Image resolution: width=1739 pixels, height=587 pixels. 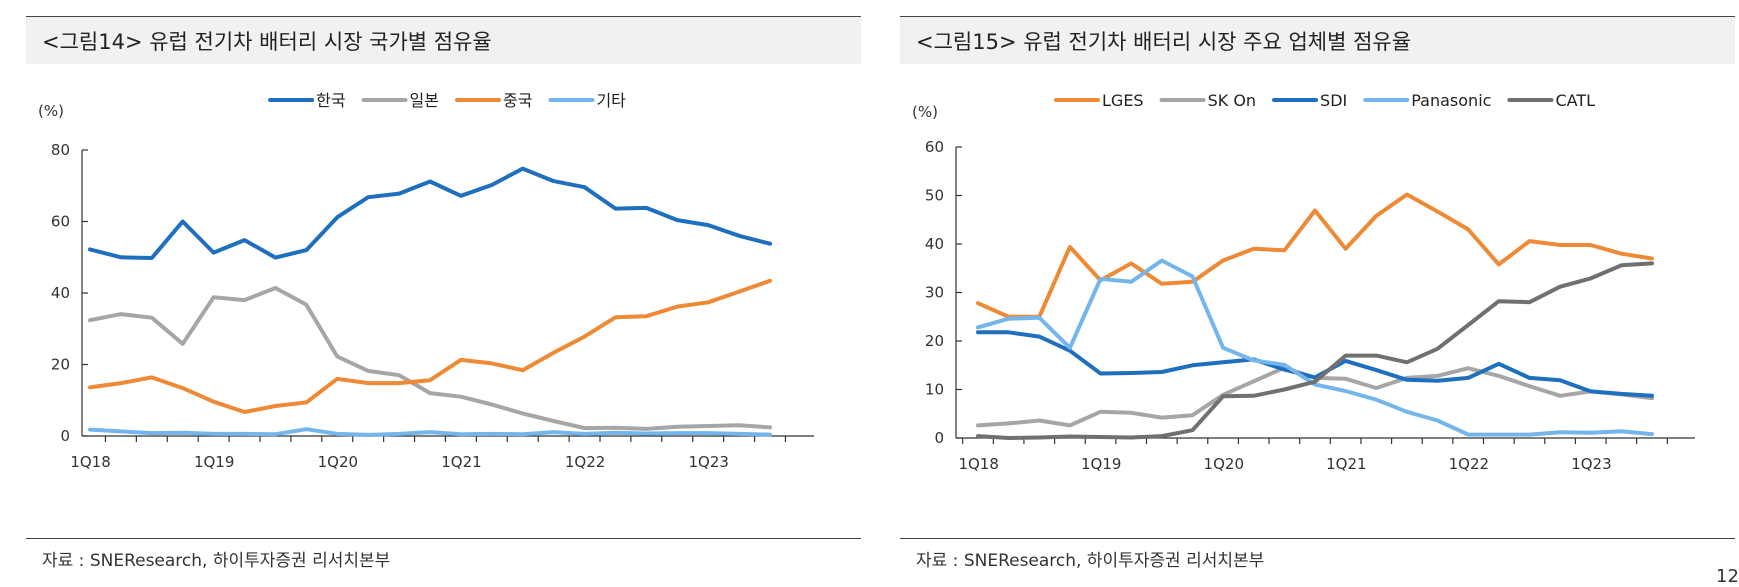 I want to click on legend-label: 한국, so click(x=330, y=100).